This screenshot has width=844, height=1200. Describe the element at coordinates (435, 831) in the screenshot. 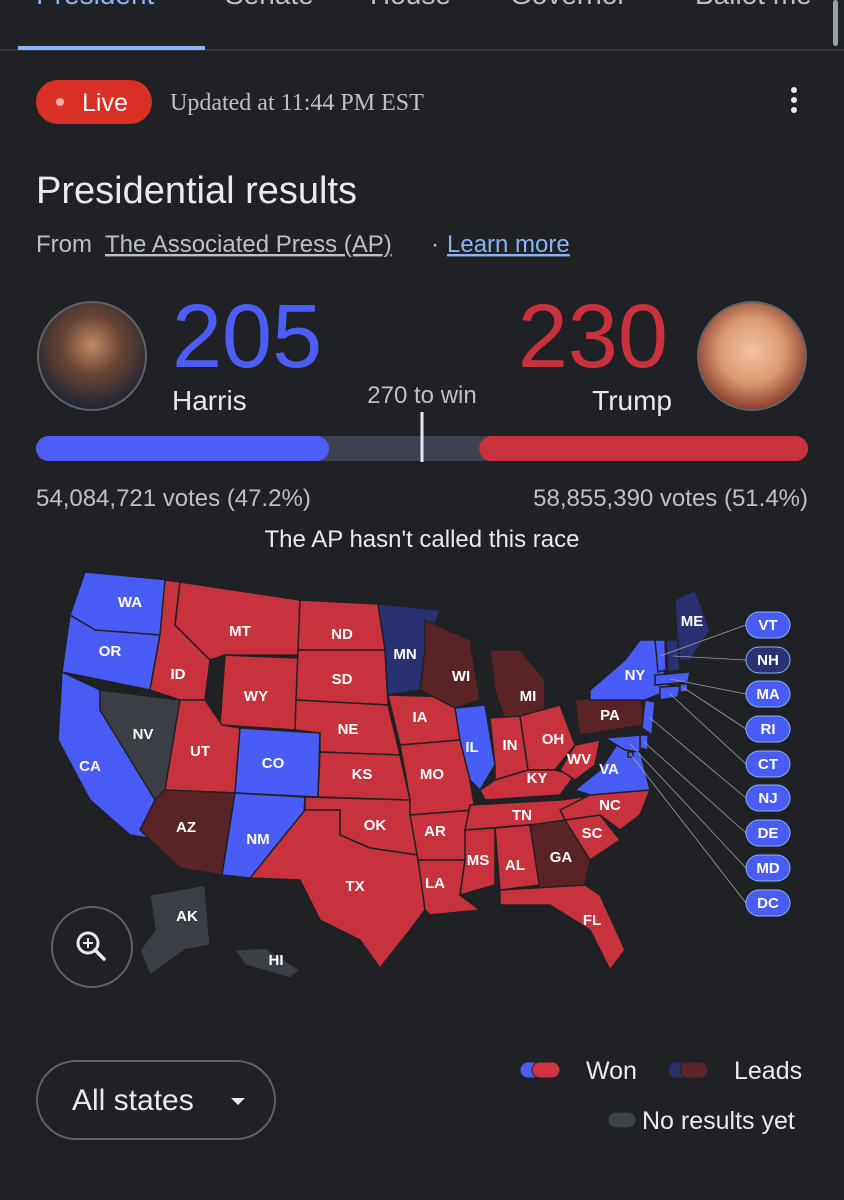

I see `state-label: AR` at that location.